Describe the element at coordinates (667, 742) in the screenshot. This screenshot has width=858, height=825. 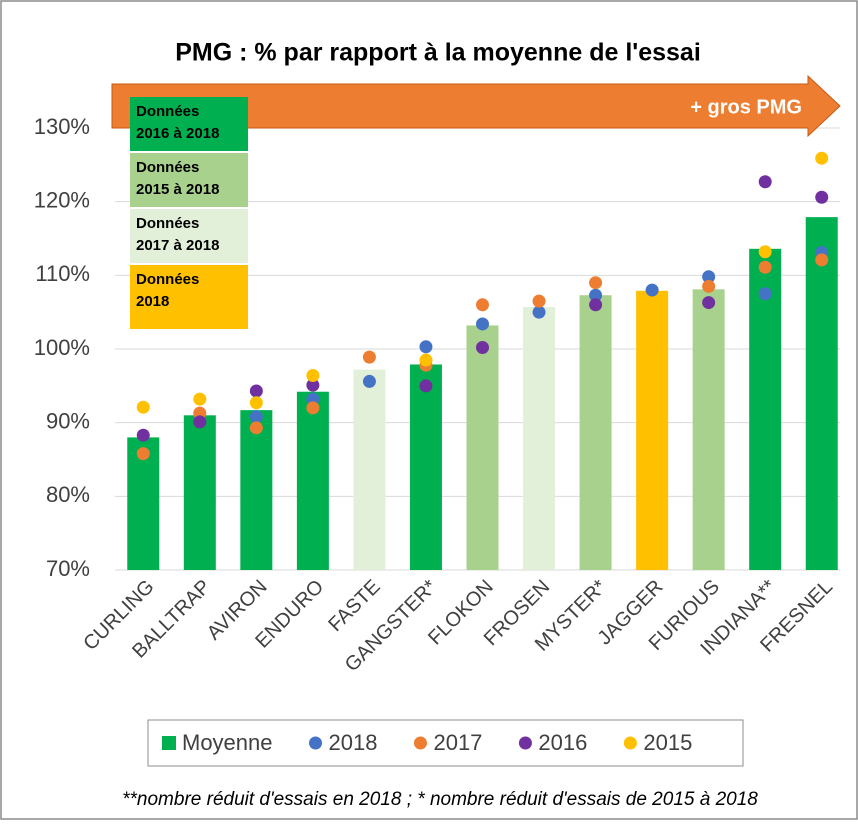
I see `legend-label: 2015` at that location.